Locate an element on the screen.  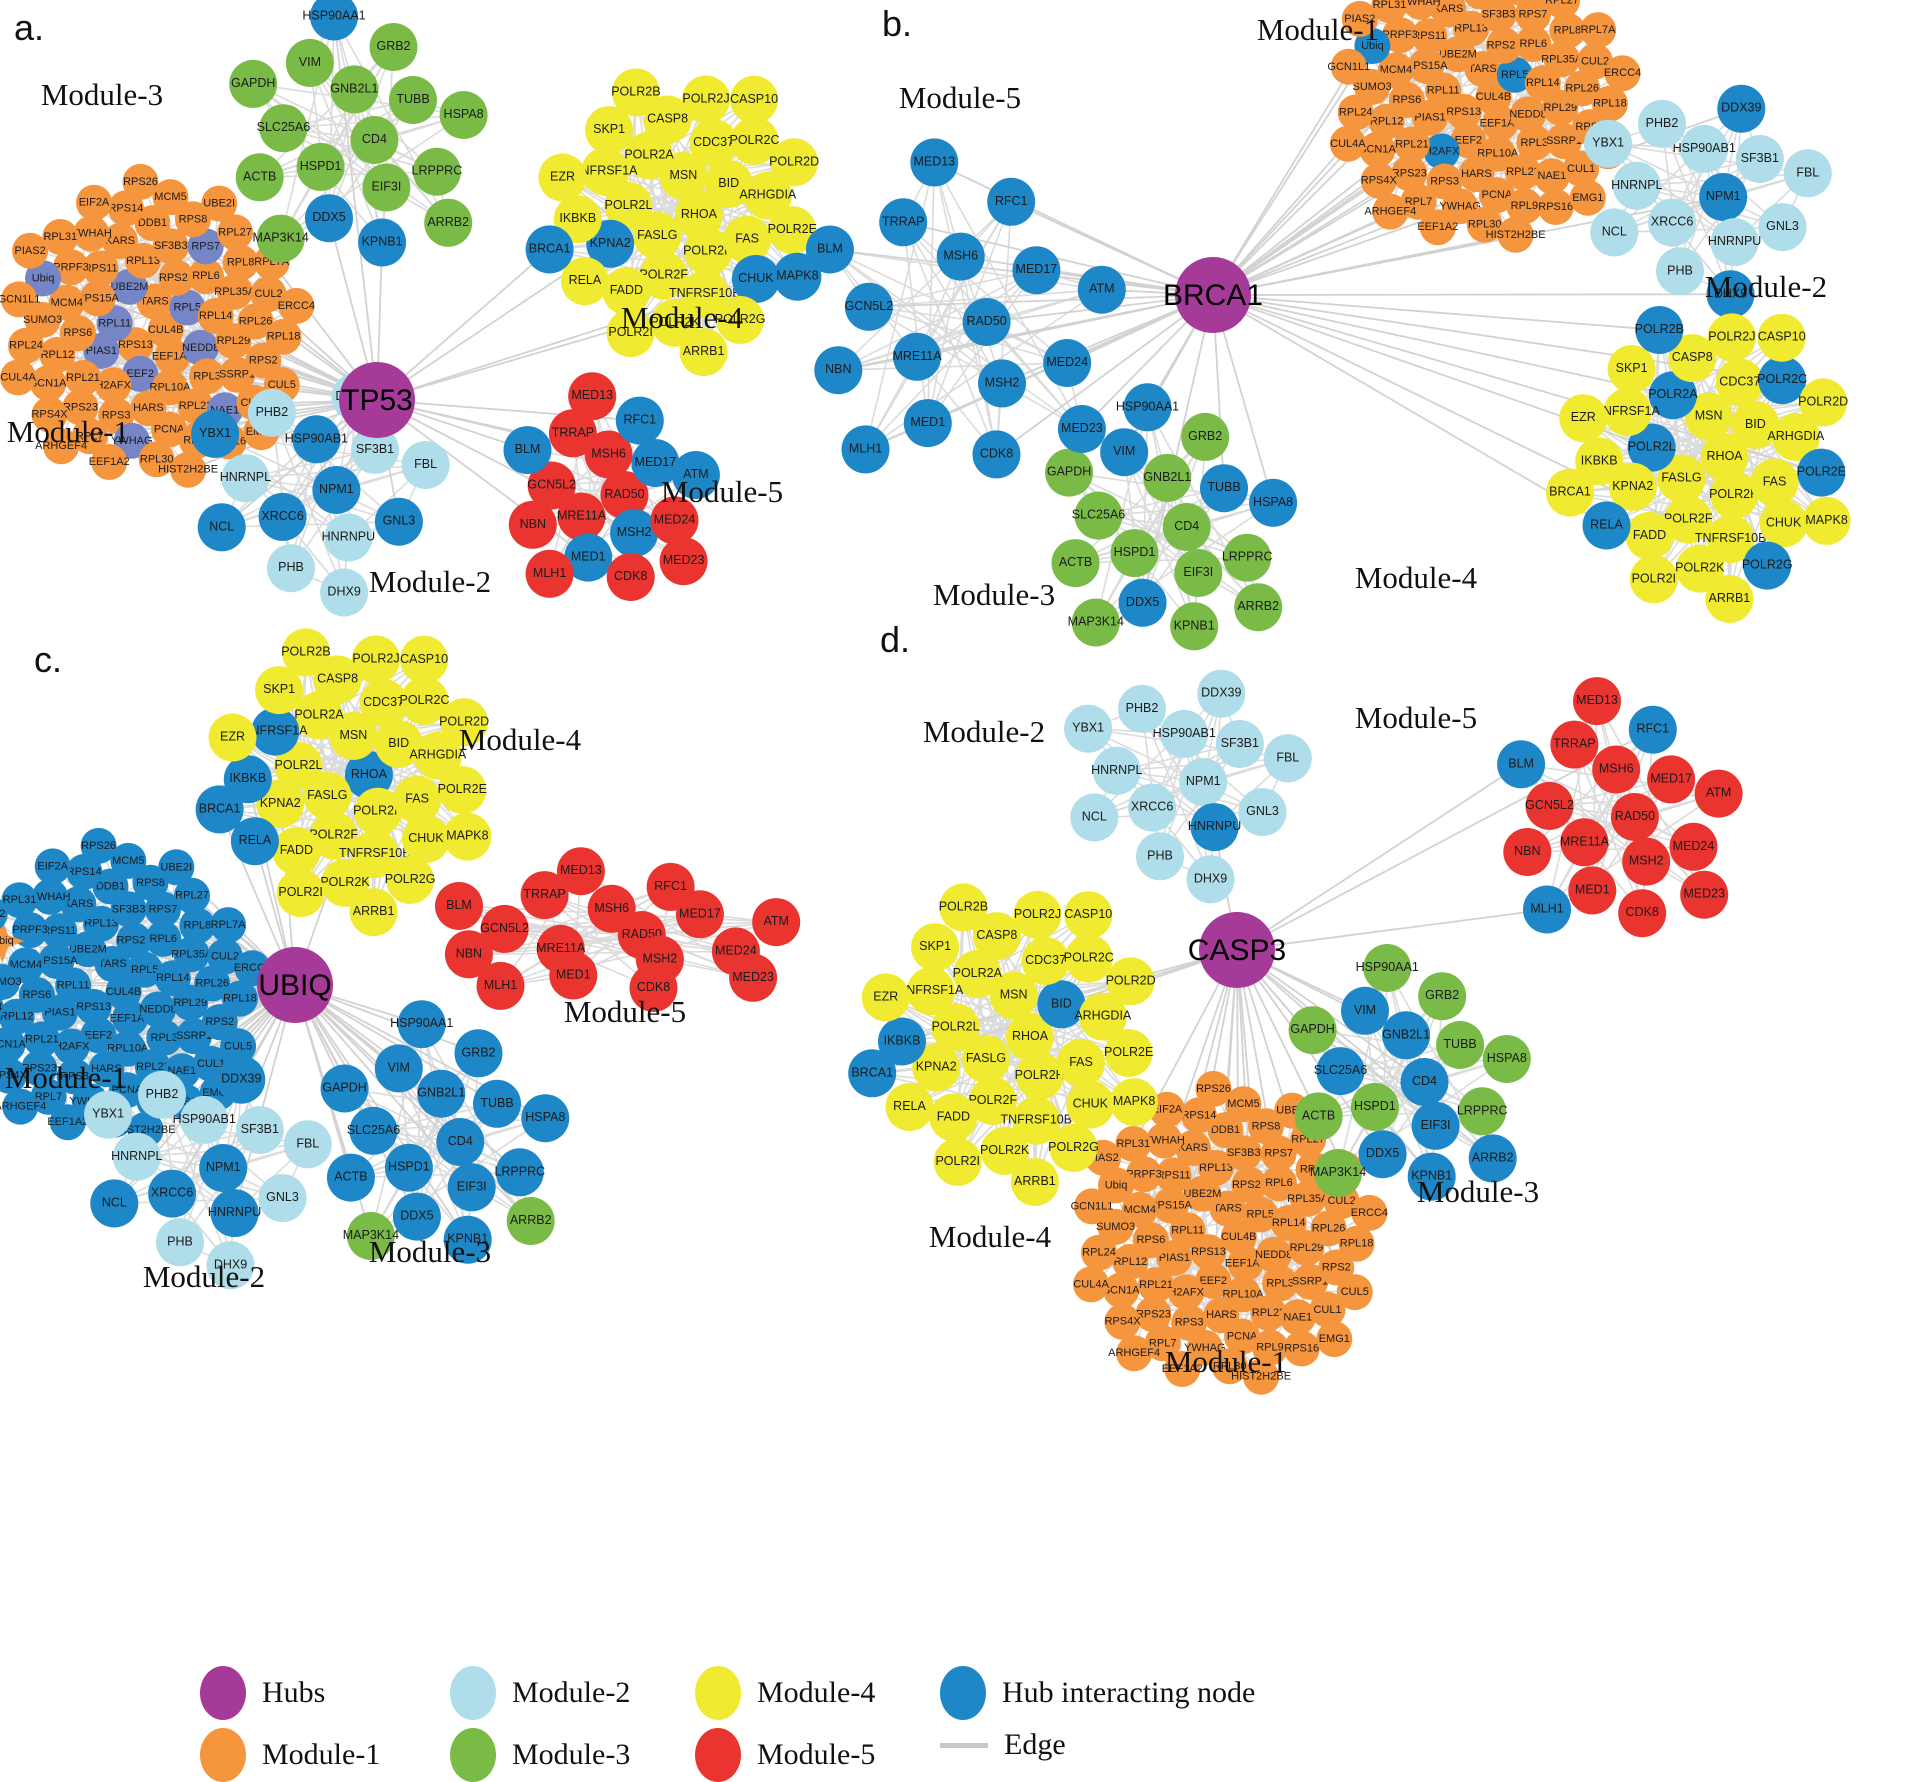
node-ACTB: ACTB is located at coordinates (1319, 1116).